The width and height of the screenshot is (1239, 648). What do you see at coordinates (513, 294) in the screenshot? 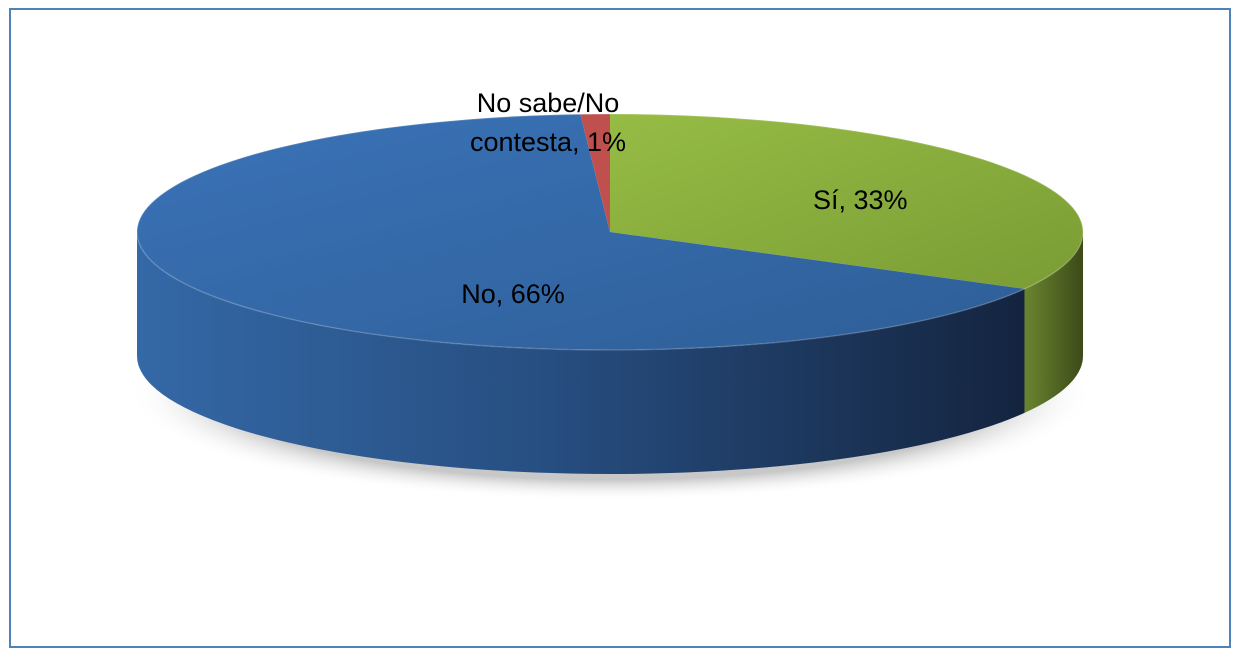
I see `slice-label-no: No, 66%` at bounding box center [513, 294].